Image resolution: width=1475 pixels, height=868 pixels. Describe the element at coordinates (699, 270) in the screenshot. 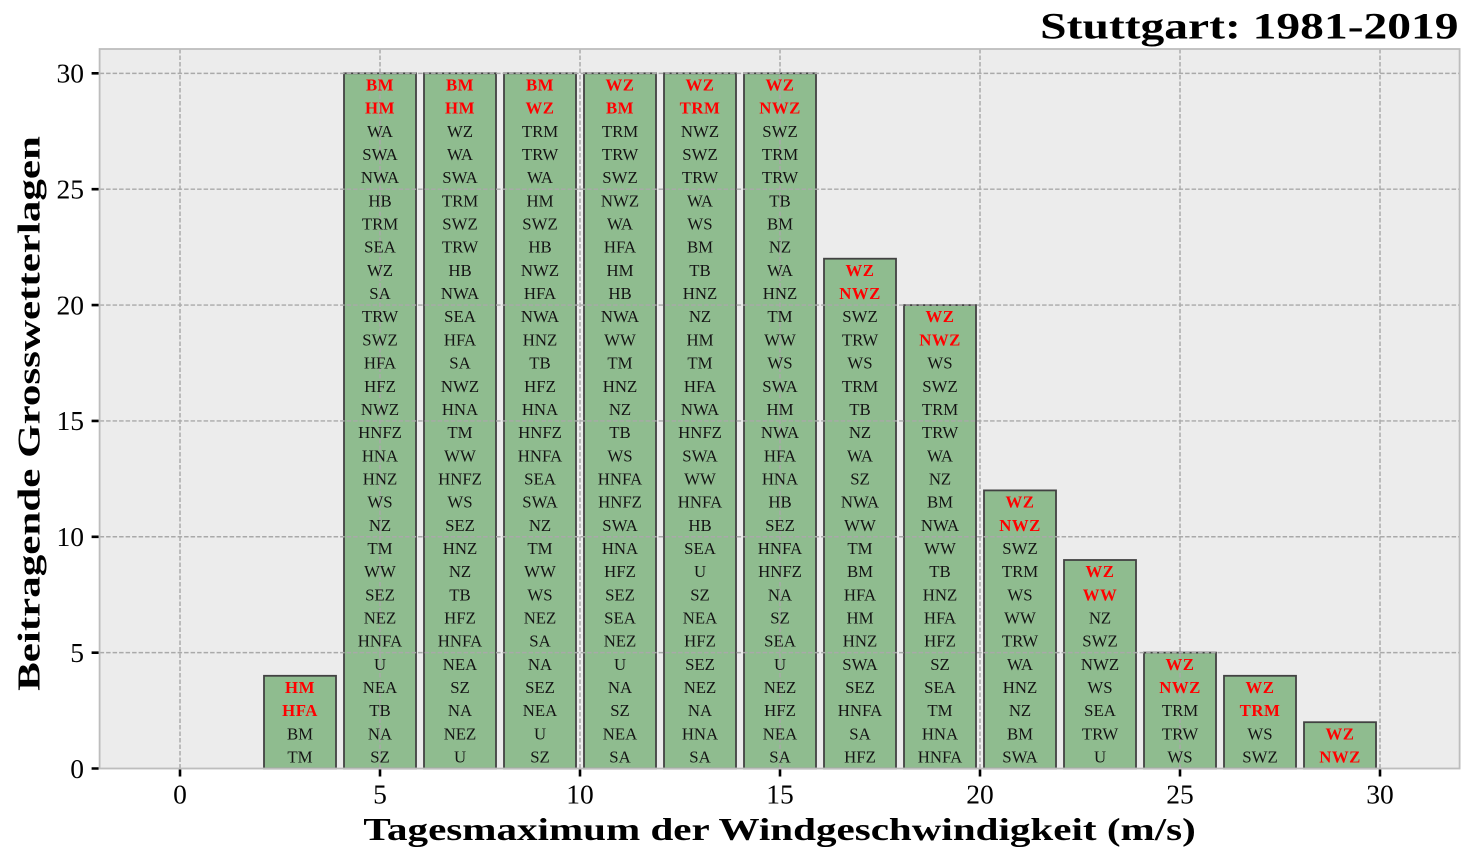

I see `svg-text: TB` at that location.